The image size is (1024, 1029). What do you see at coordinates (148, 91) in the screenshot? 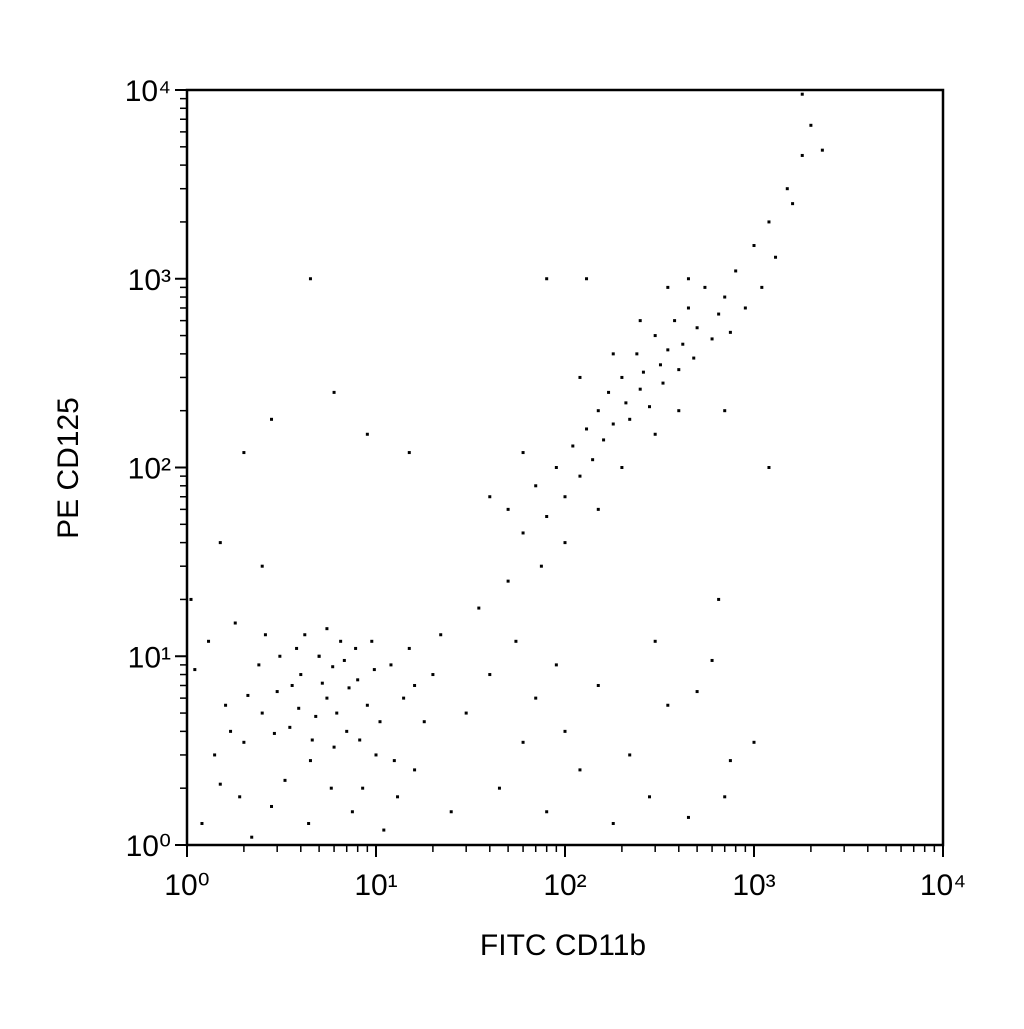
I see `y-tick-label: 10⁴` at bounding box center [148, 91].